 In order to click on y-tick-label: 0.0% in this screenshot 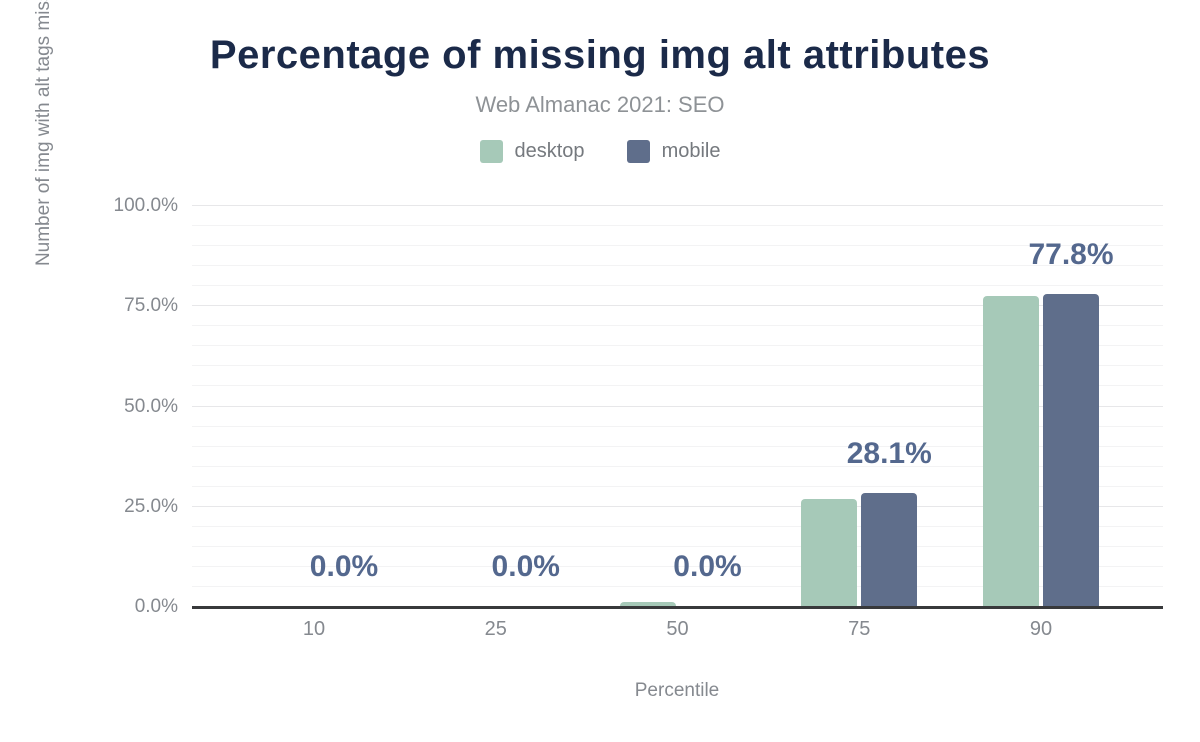, I will do `click(156, 606)`.